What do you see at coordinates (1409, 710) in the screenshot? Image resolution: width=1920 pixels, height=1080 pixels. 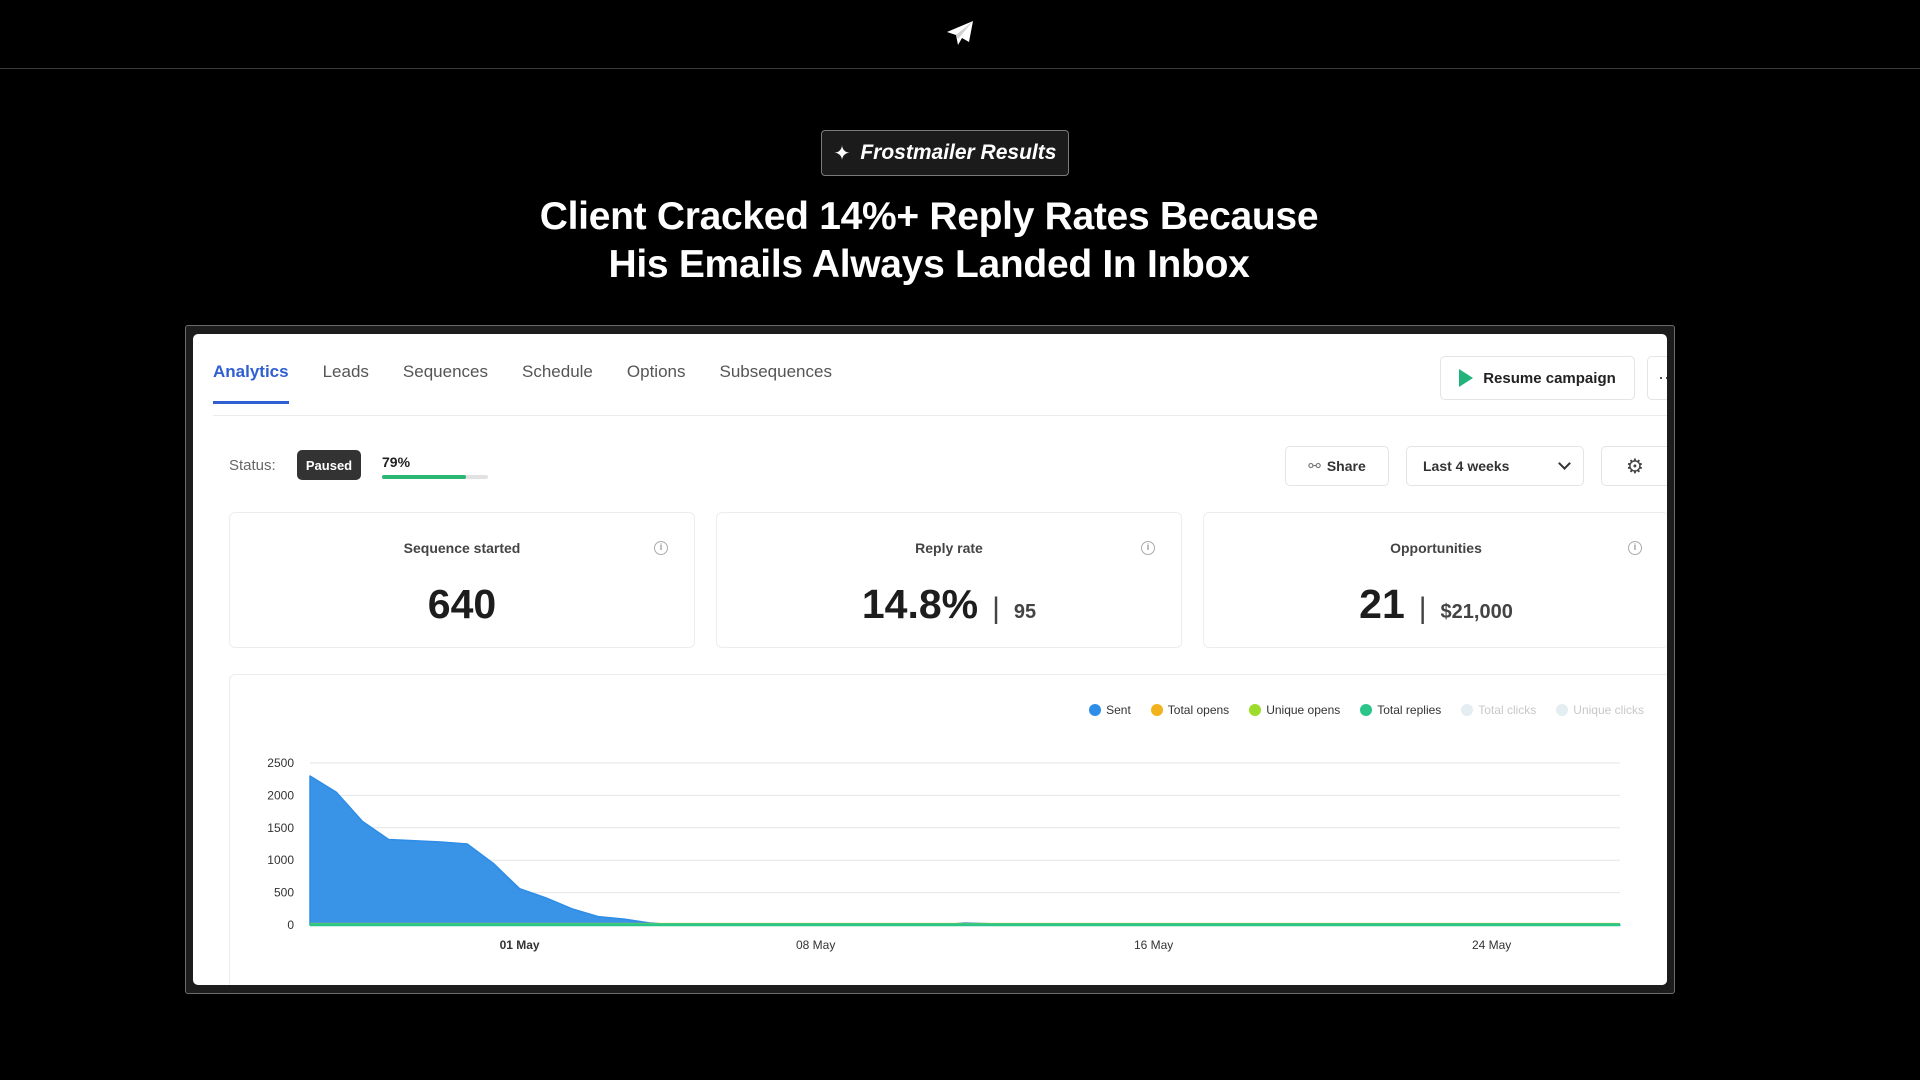 I see `legend-label: Total replies` at bounding box center [1409, 710].